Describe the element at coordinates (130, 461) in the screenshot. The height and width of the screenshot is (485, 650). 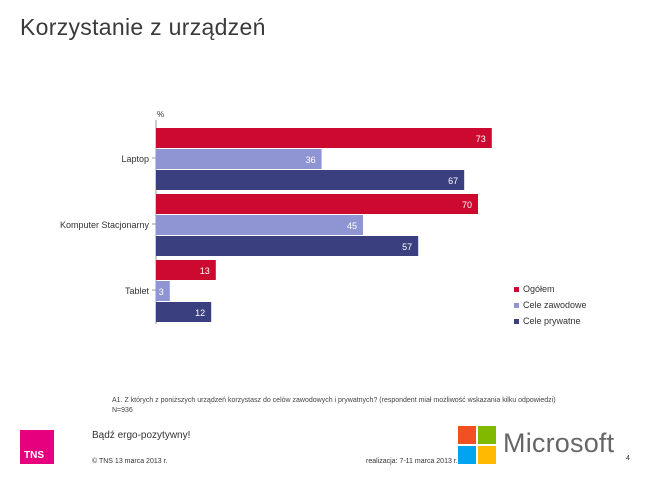
I see `copyright-date: © TNS 13 marca 2013 r.` at that location.